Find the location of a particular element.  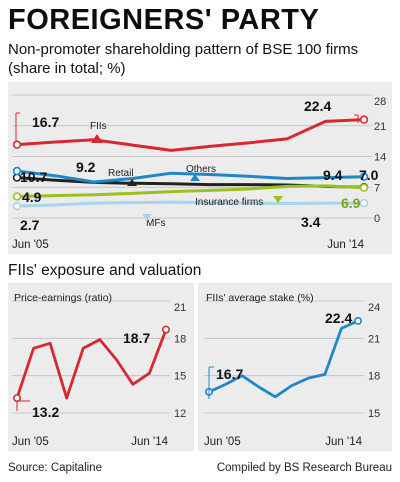

series-start-label: 13.2 is located at coordinates (45, 412).